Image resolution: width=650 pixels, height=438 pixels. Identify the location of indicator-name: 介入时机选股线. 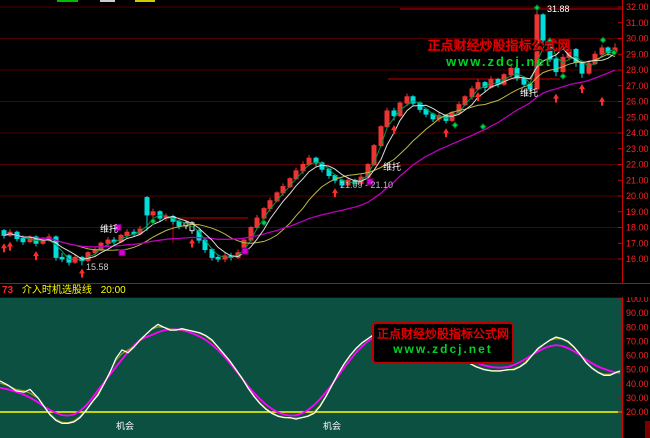
(56, 290).